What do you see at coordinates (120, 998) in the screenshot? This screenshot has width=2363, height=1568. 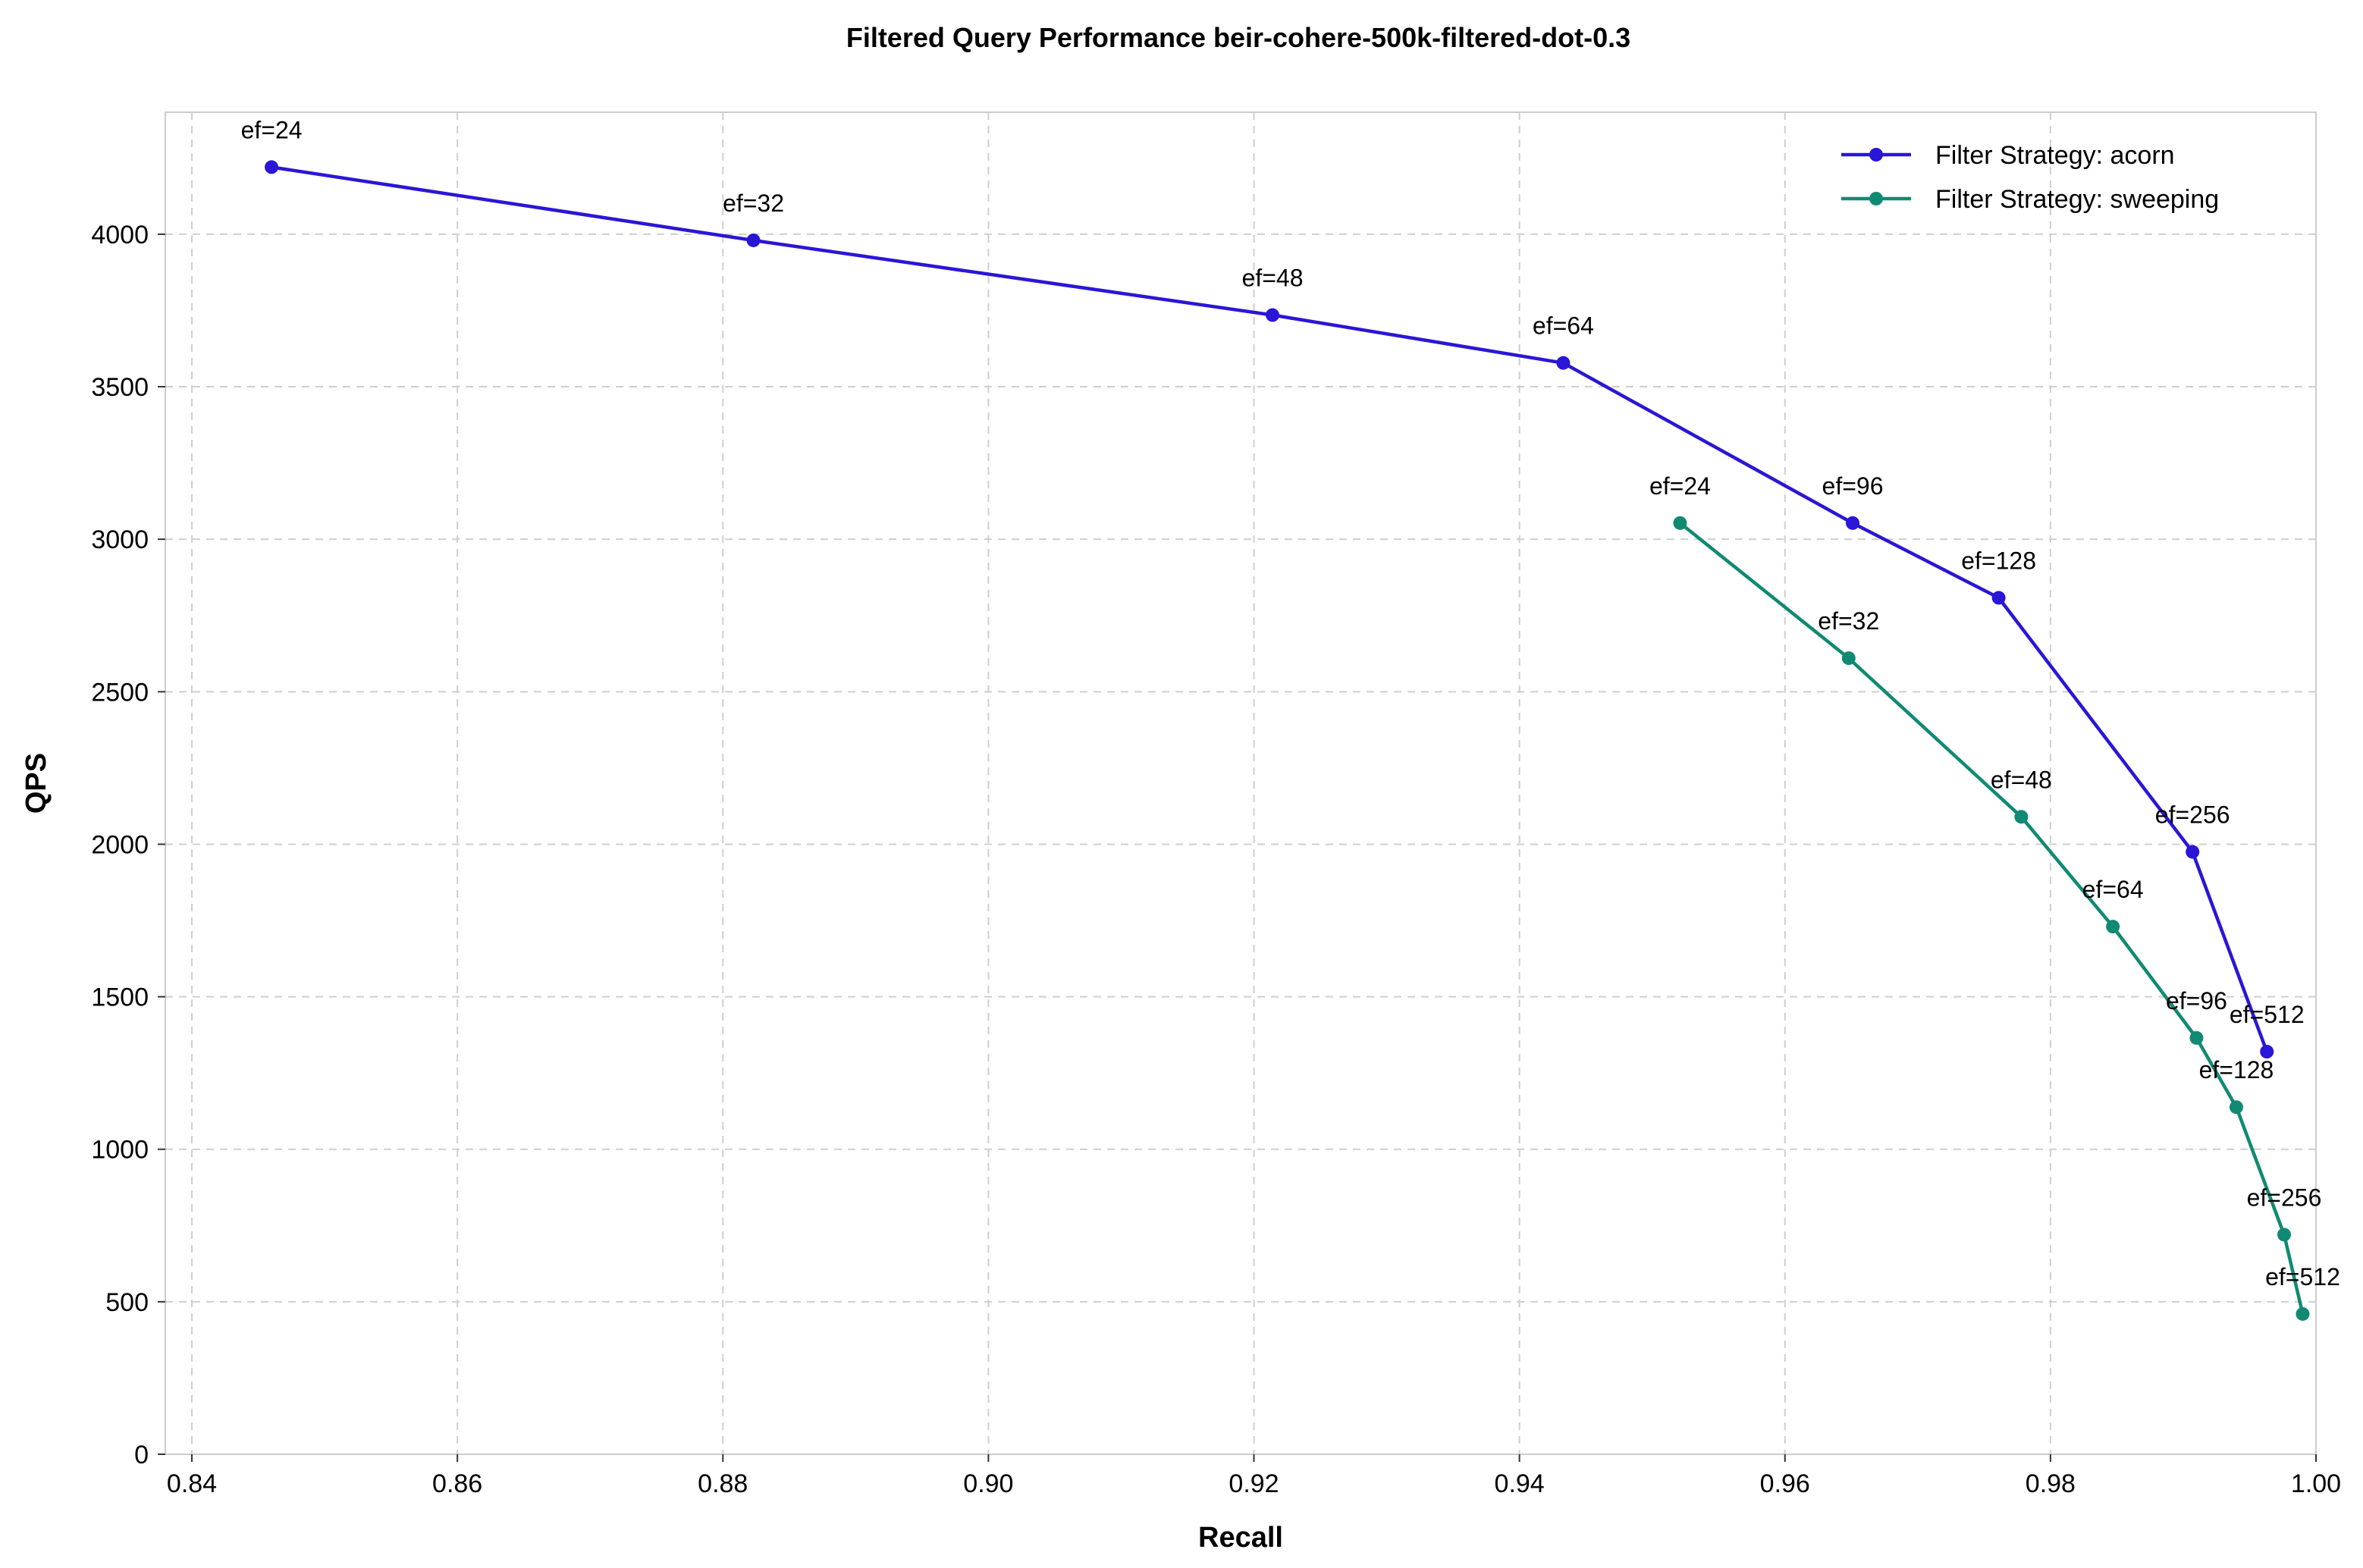 I see `y-tick-label: 1500` at bounding box center [120, 998].